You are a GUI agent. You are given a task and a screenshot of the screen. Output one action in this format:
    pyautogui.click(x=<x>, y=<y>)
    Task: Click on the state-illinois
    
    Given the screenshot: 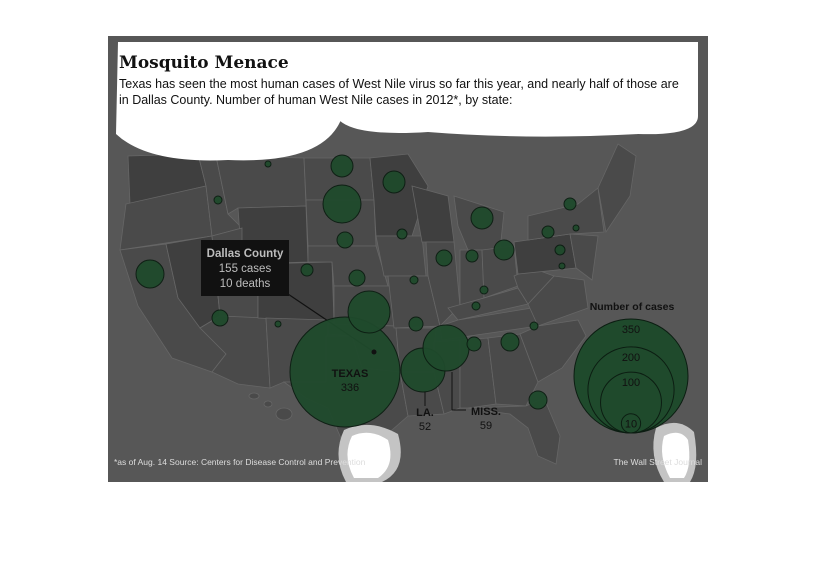 What is the action you would take?
    pyautogui.click(x=443, y=284)
    